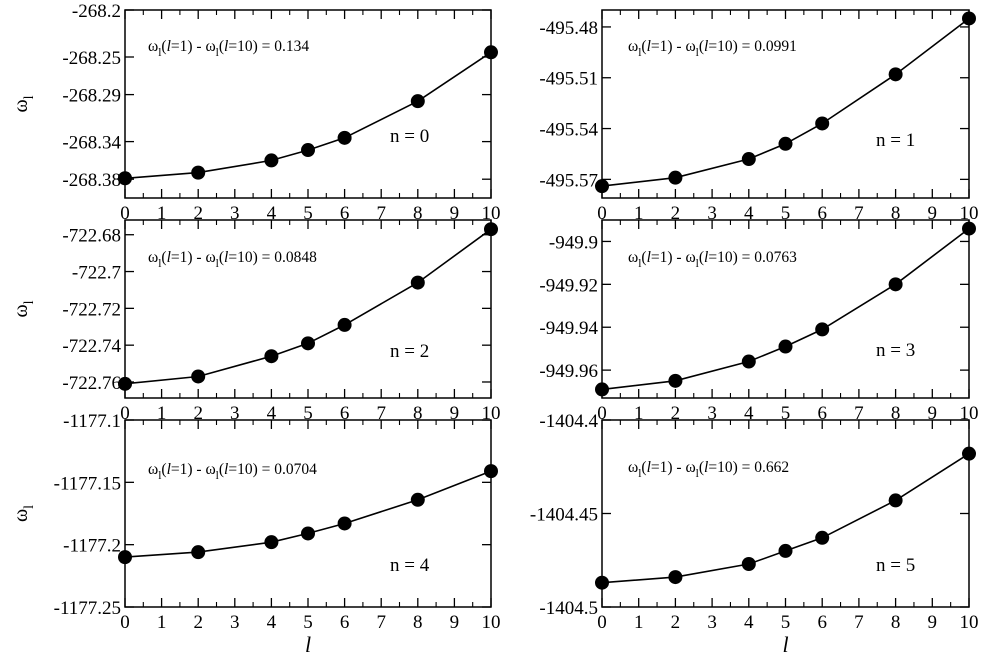  What do you see at coordinates (87, 608) in the screenshot?
I see `y-tick-label: -1177.25` at bounding box center [87, 608].